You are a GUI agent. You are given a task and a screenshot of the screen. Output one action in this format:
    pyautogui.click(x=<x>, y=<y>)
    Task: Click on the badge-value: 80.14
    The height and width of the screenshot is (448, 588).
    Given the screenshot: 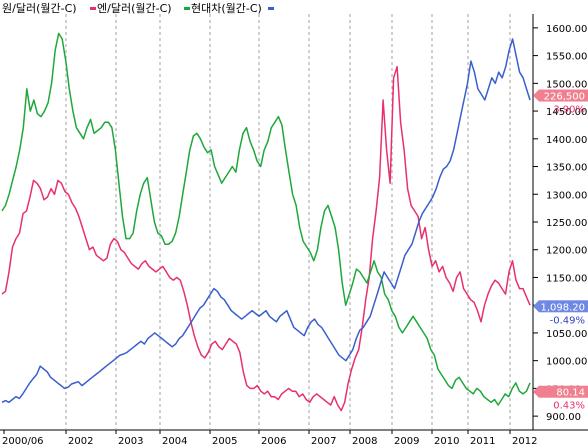 What is the action you would take?
    pyautogui.click(x=570, y=393)
    